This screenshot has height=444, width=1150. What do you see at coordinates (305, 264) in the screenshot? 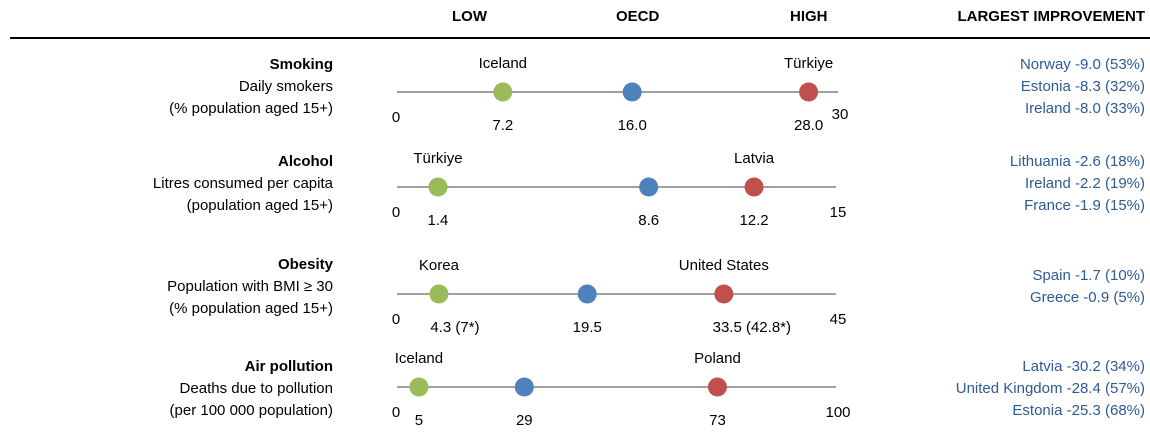
I see `row-name: Obesity` at bounding box center [305, 264].